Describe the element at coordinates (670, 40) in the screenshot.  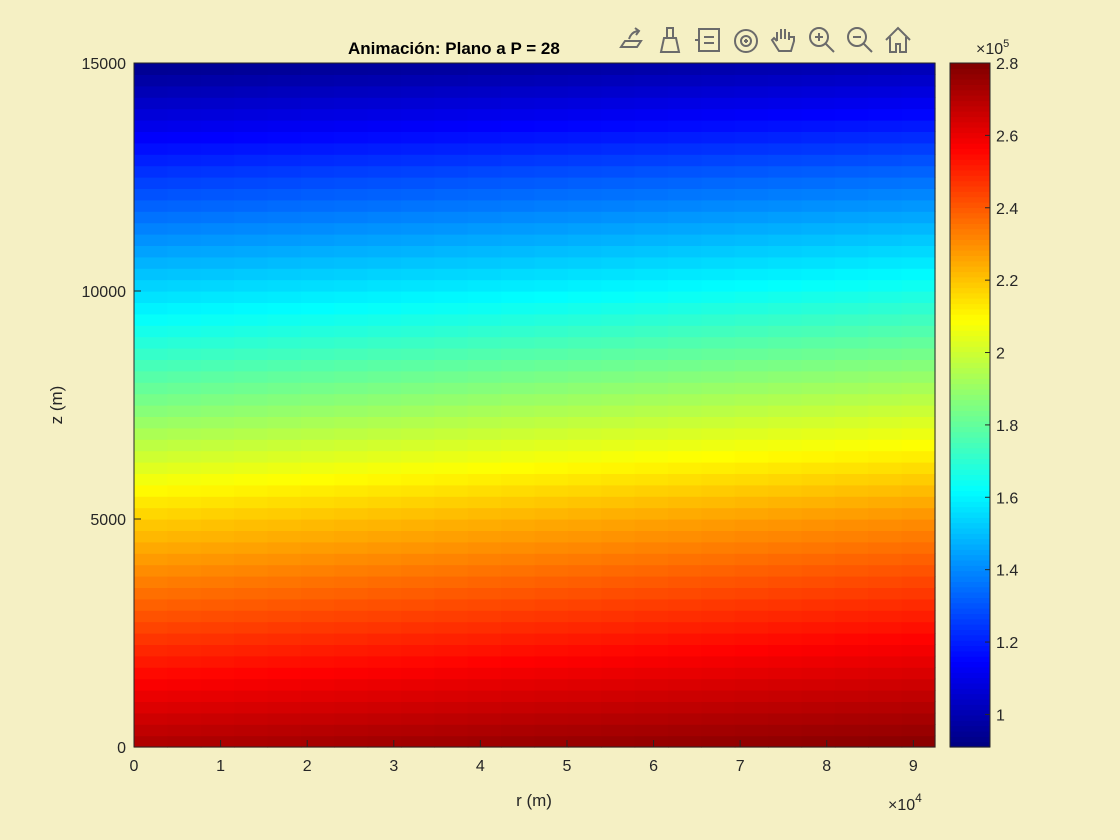
I see `brush-button` at that location.